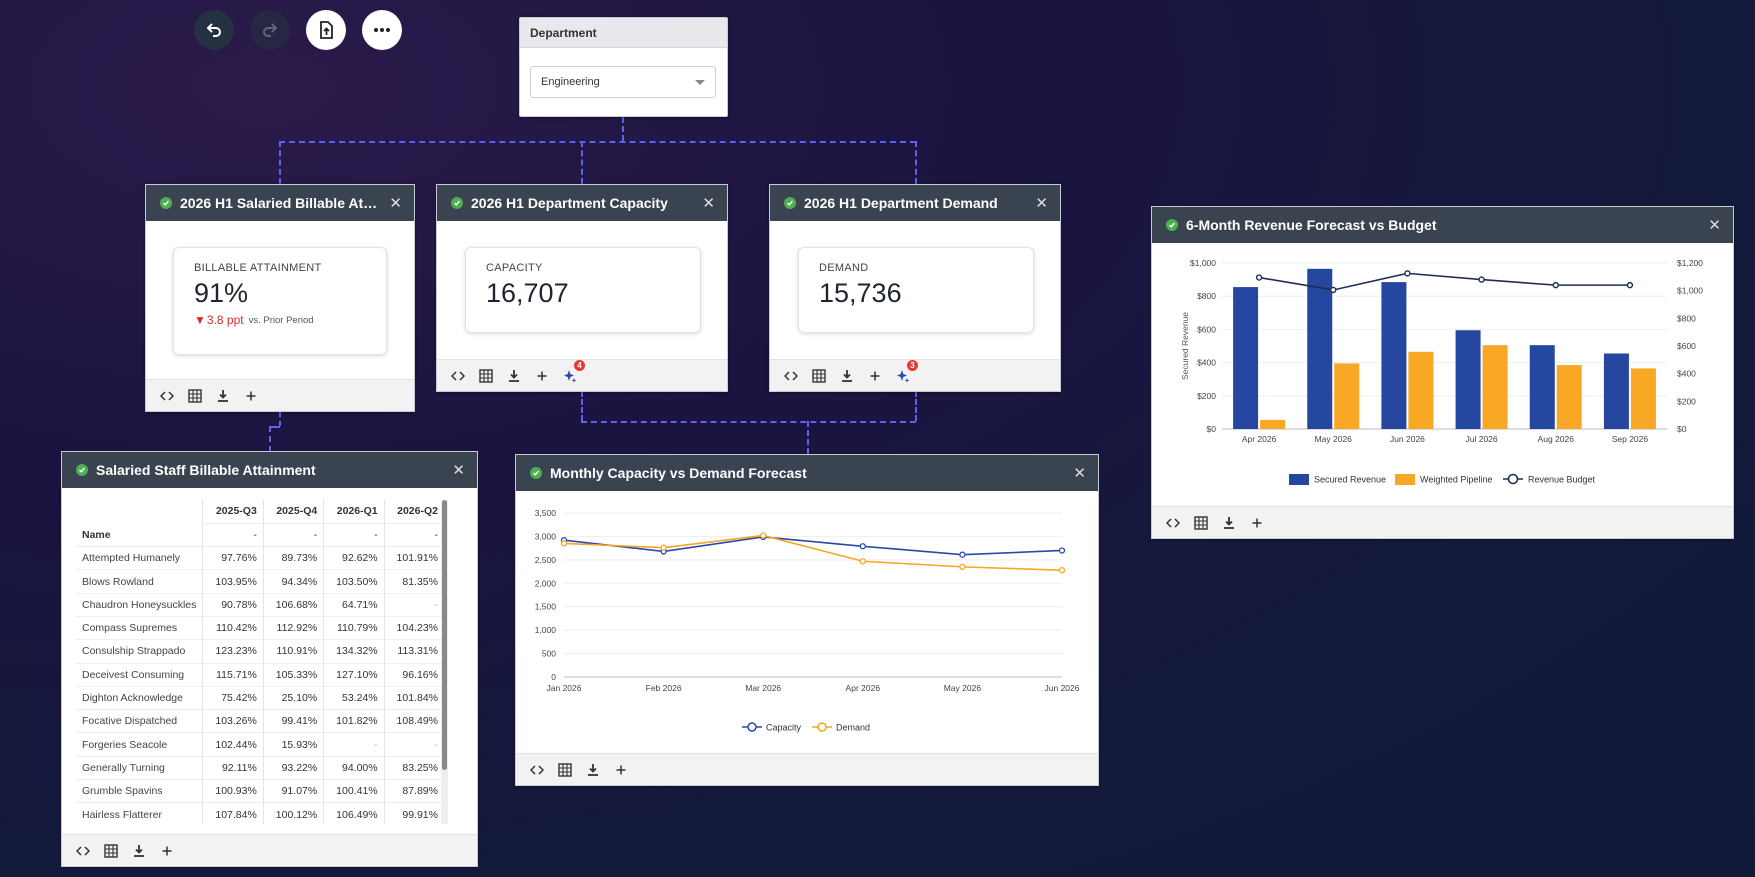 This screenshot has height=877, width=1755. I want to click on kpi-delta: 3.8 ppt, so click(225, 320).